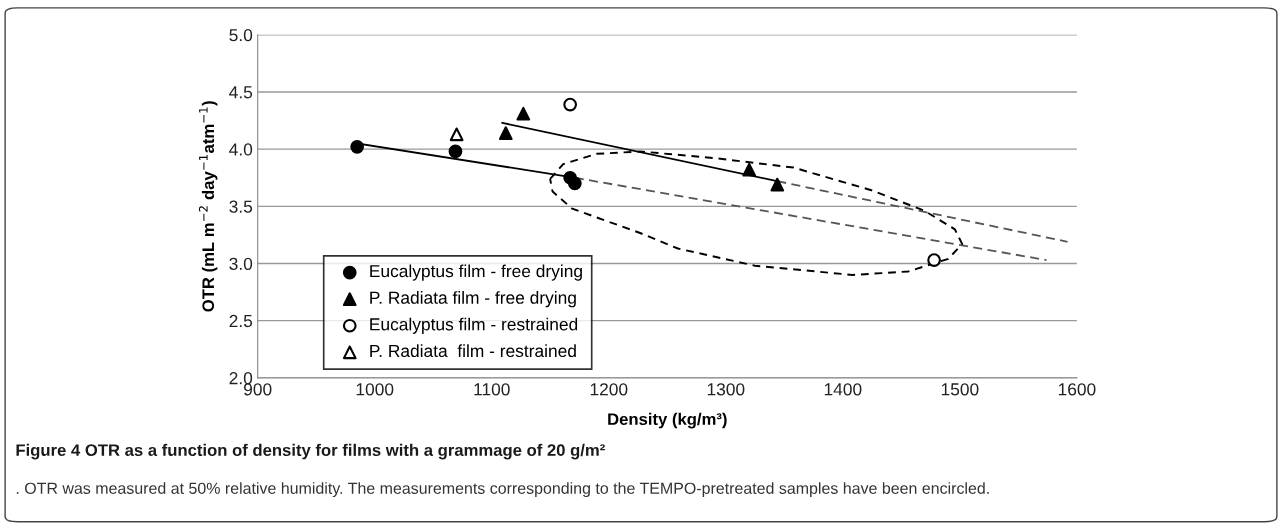  I want to click on legend-label: Eucalyptus film - restrained, so click(474, 325).